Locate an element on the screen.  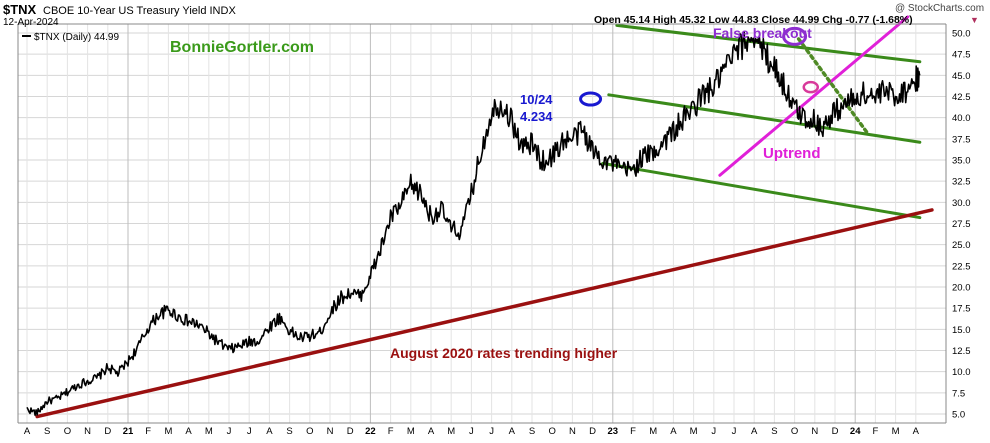
y-tick-label: 25.0 is located at coordinates (961, 245).